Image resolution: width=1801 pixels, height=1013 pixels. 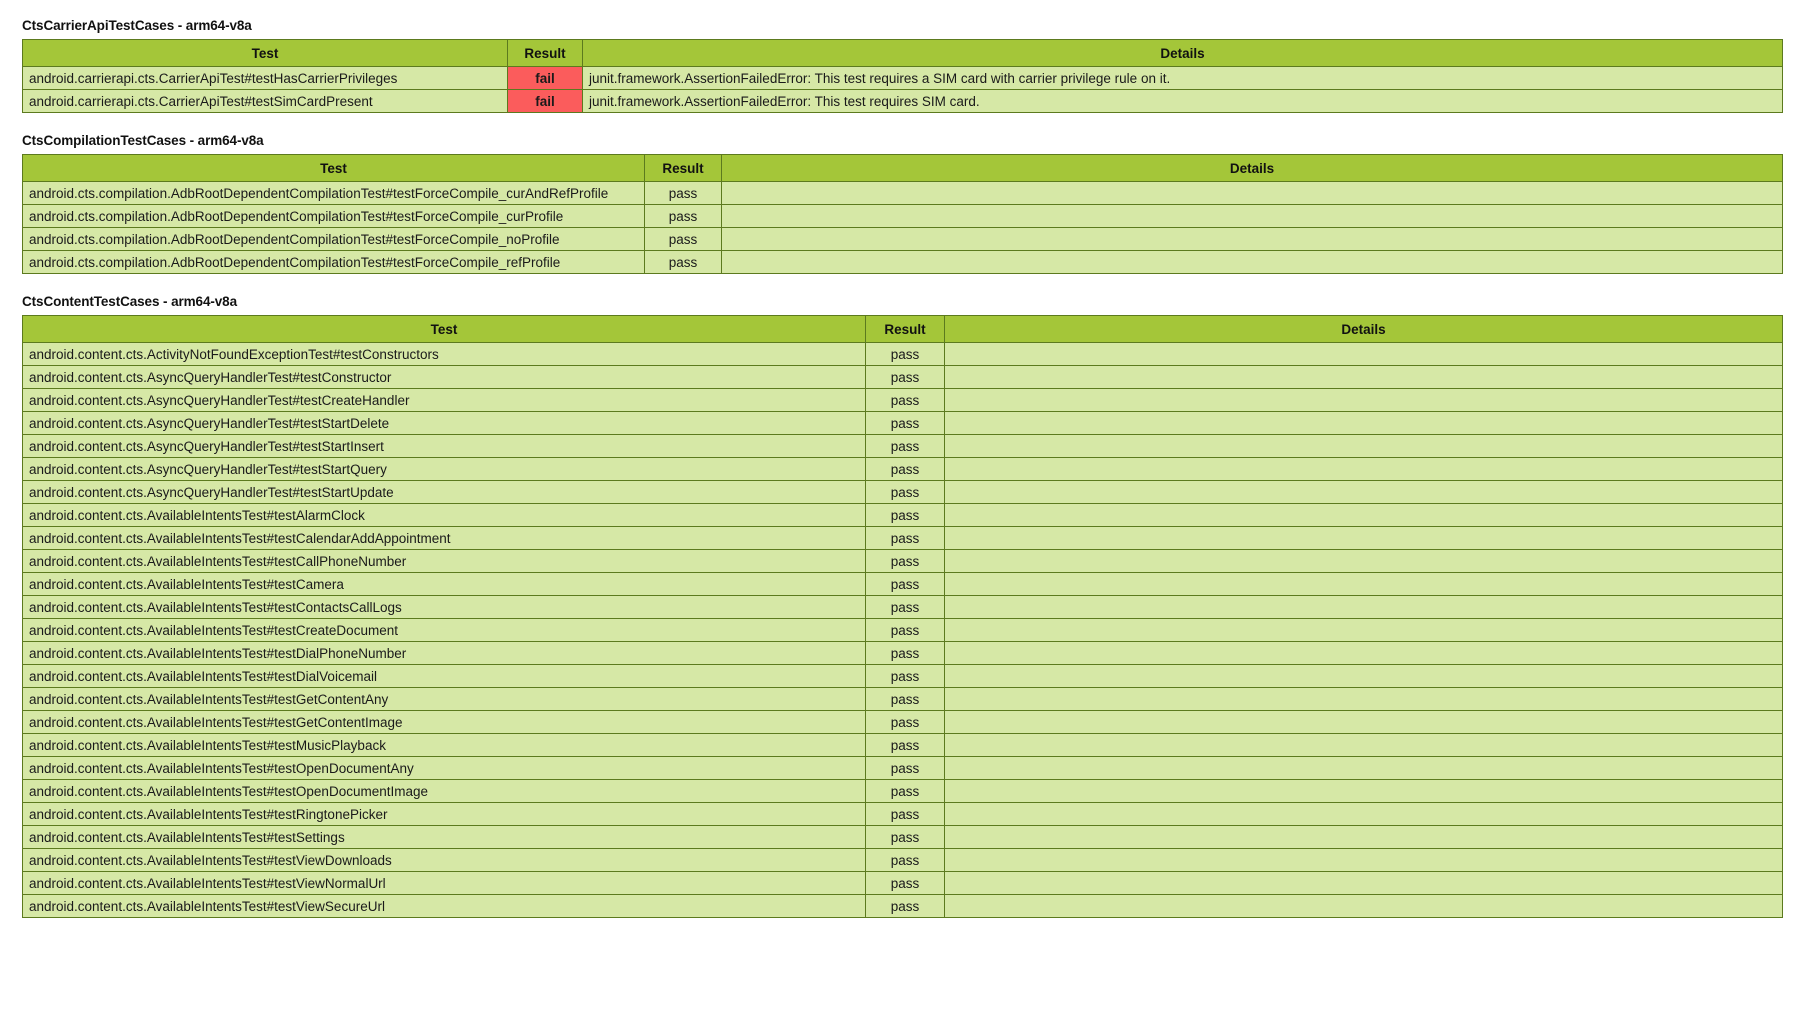 I want to click on module-title: CtsCarrierApiTestCases - arm64-v8a, so click(x=137, y=25).